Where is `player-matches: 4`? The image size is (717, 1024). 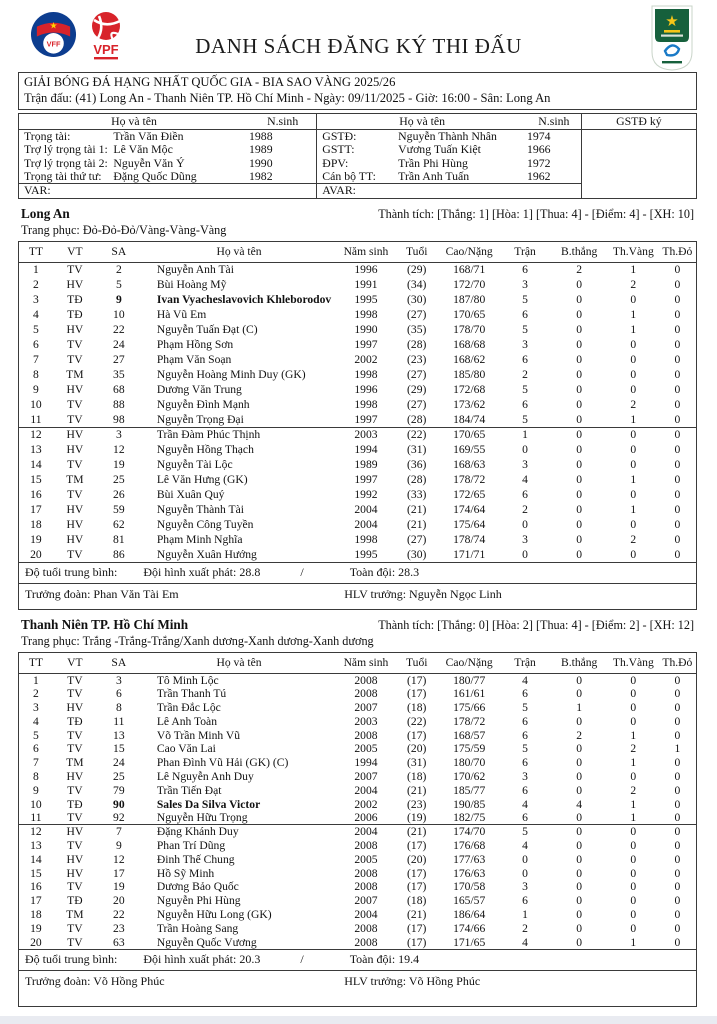 player-matches: 4 is located at coordinates (525, 942).